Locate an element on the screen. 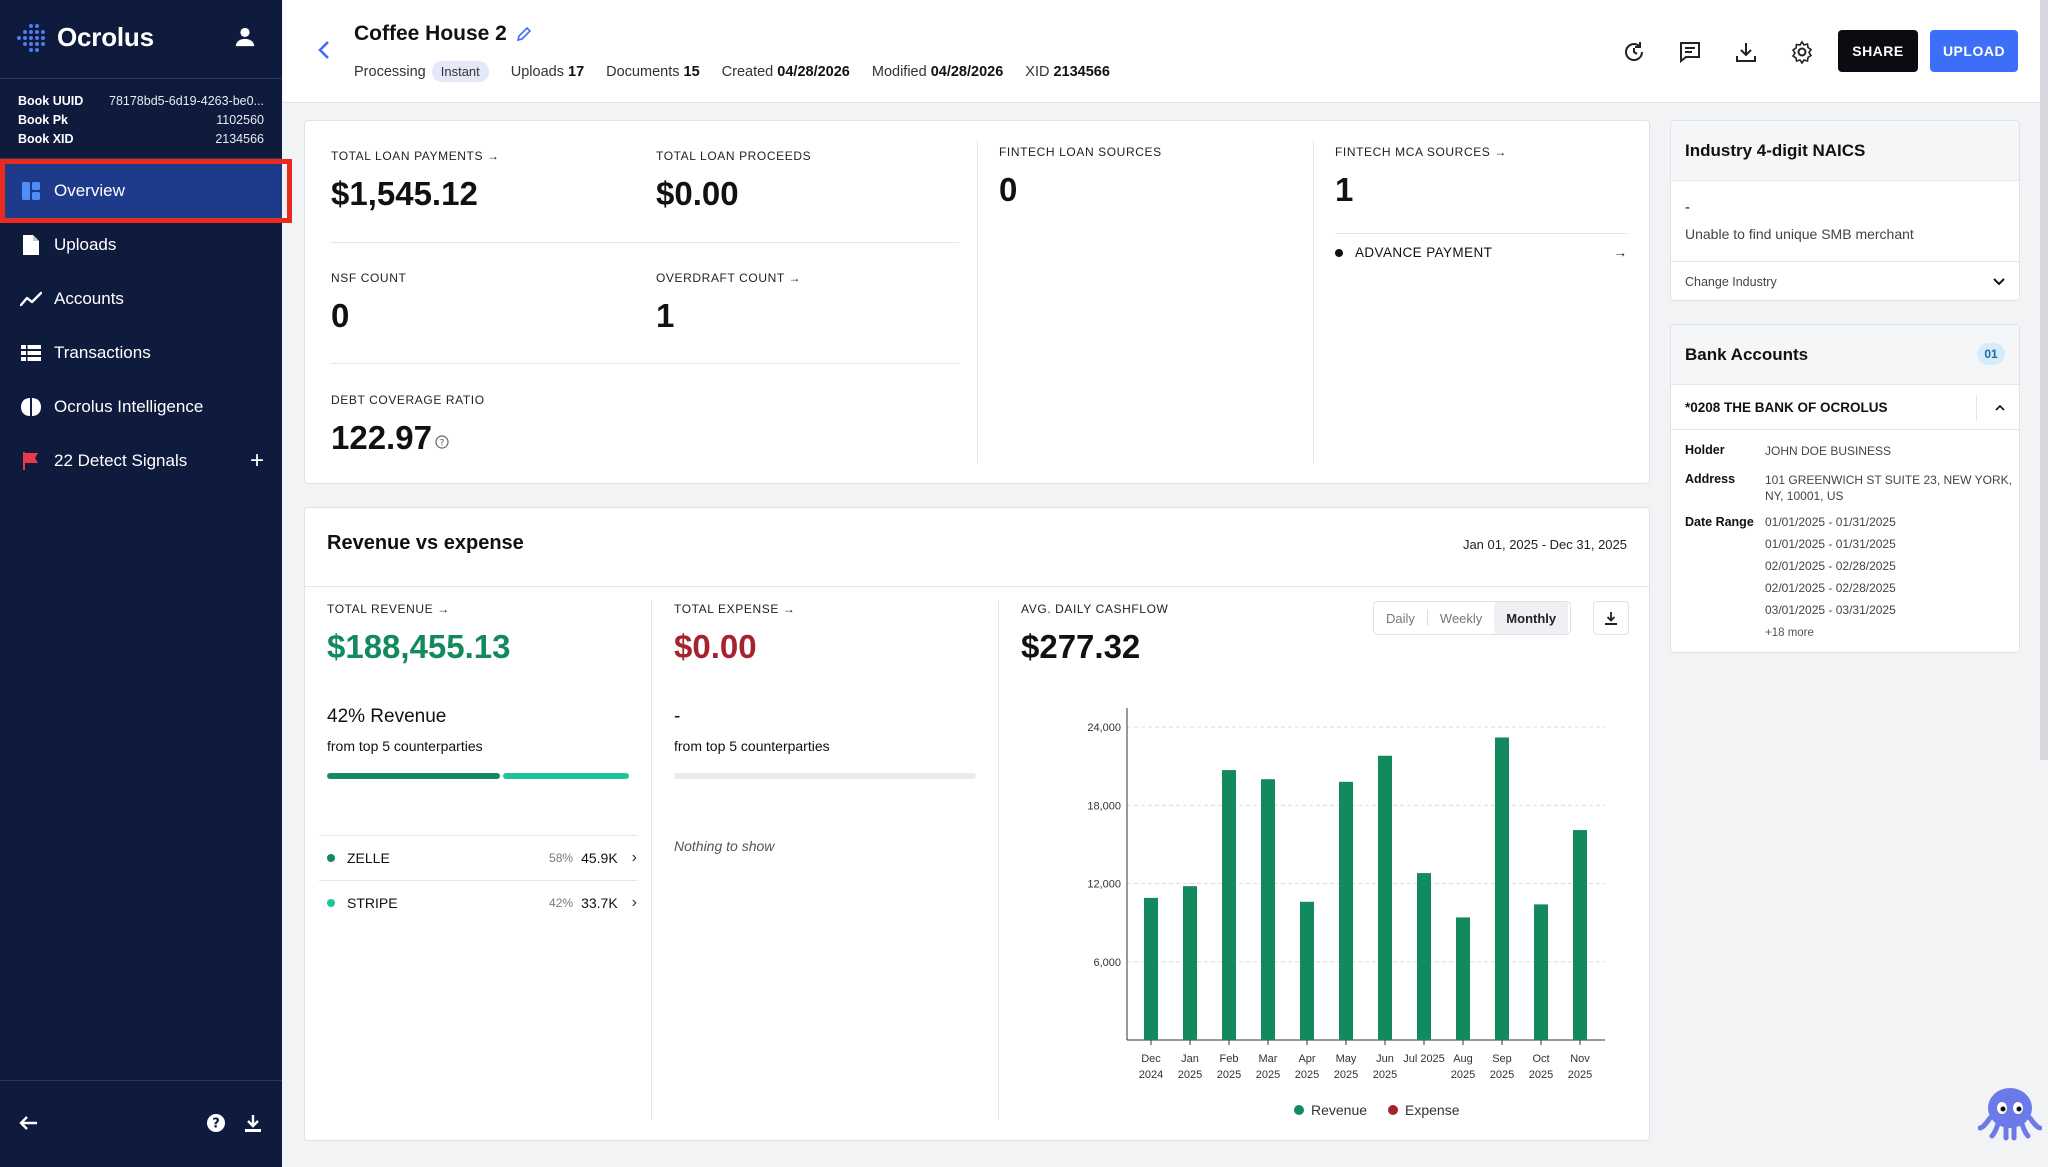 This screenshot has width=2048, height=1167. uploads-count: 17 is located at coordinates (576, 72).